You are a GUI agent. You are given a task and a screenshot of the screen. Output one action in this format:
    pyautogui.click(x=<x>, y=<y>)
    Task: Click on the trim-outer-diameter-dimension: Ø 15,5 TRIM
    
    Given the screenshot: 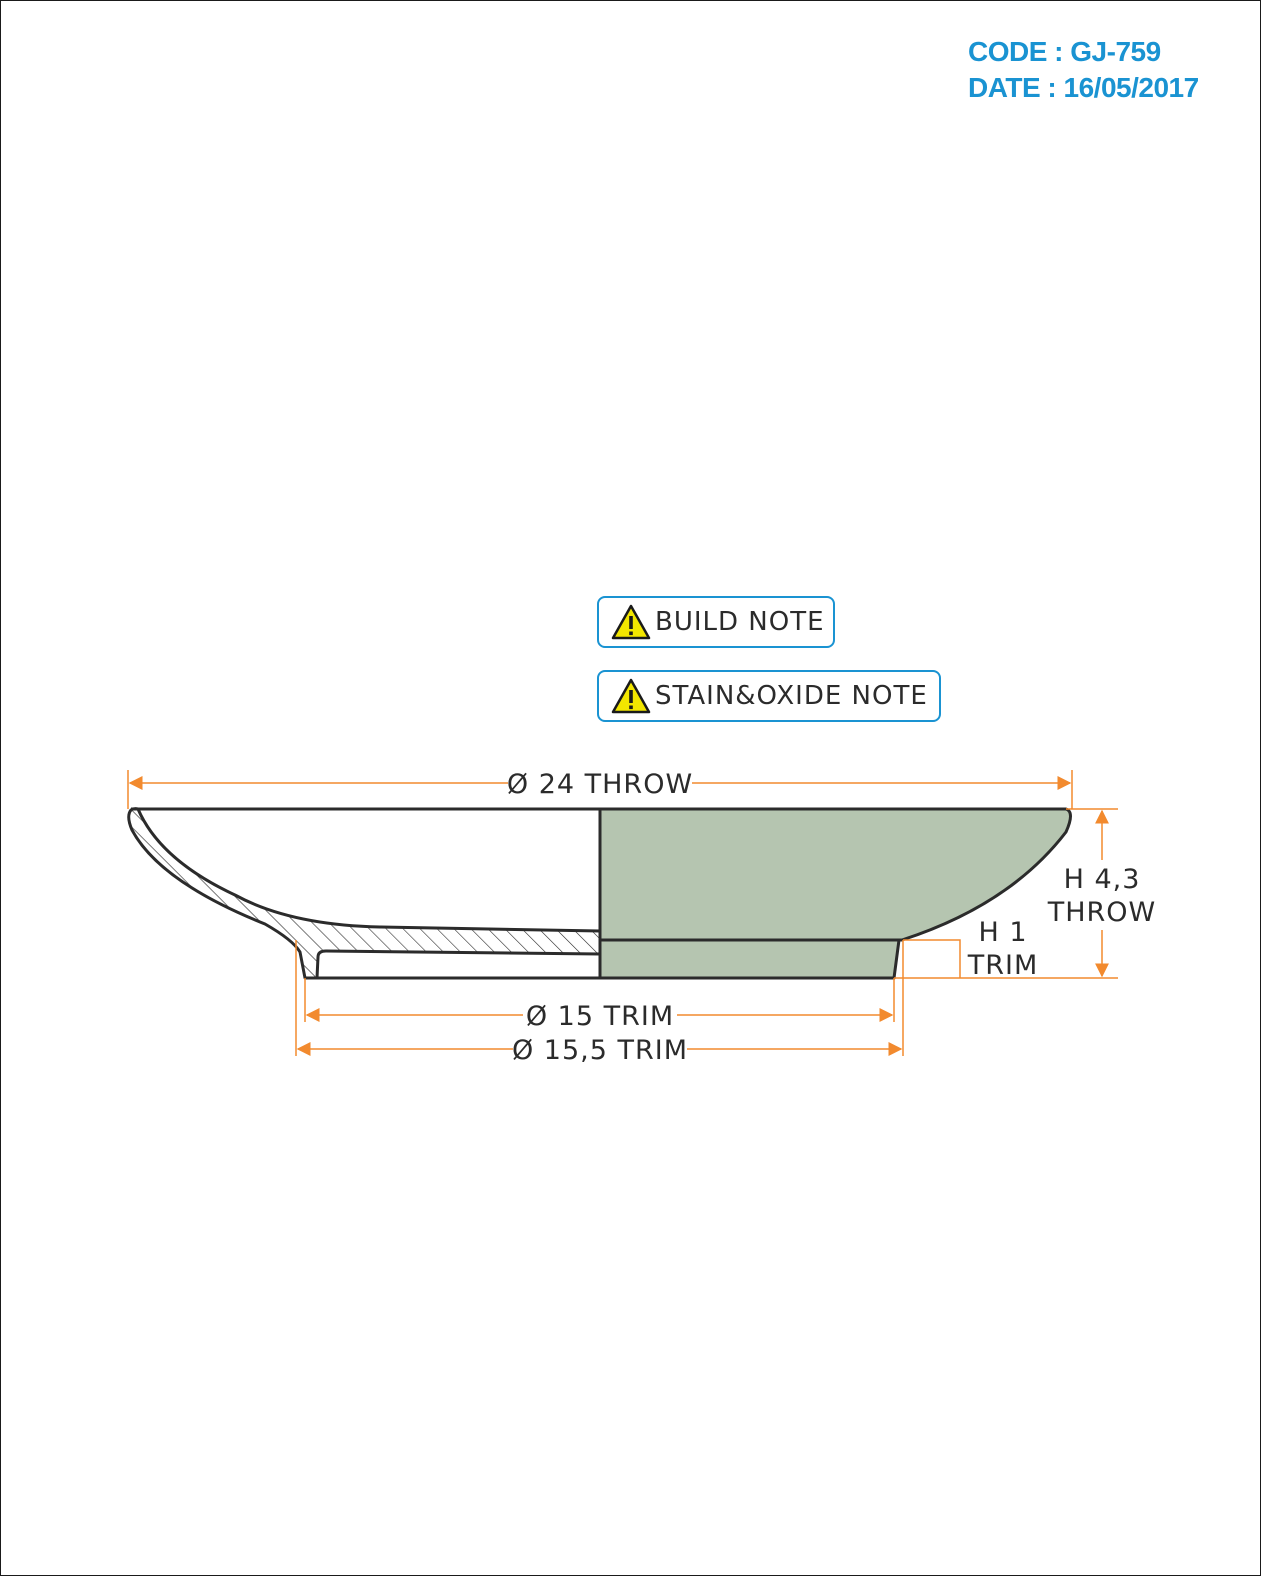 What is the action you would take?
    pyautogui.click(x=599, y=1050)
    